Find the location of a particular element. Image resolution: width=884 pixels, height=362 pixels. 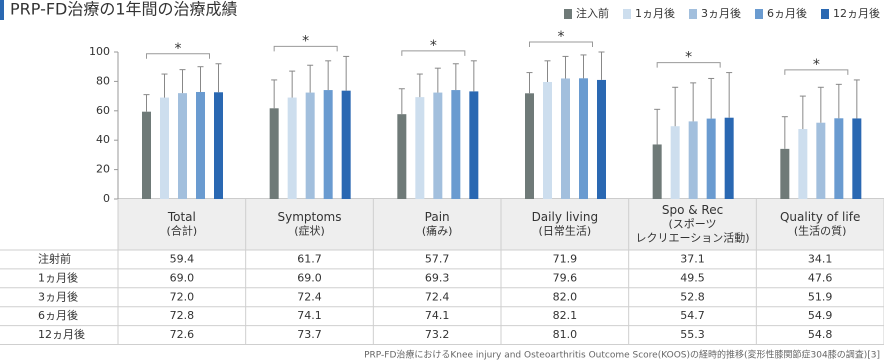

row-label: 6ヵ月後 is located at coordinates (58, 315).